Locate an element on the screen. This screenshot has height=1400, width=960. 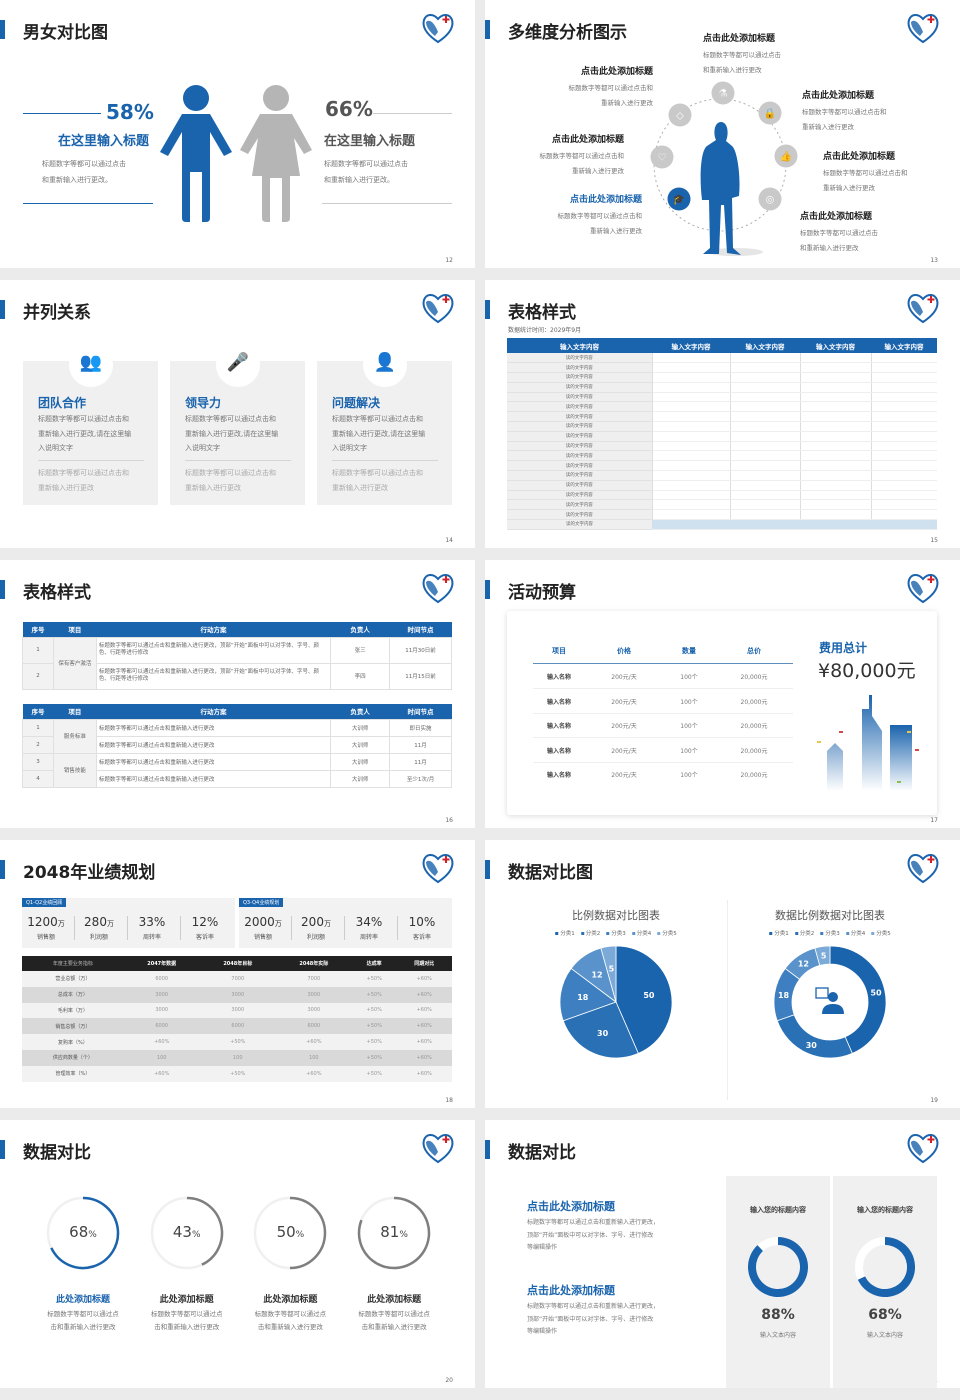
kpi-divider is located at coordinates (127, 928).